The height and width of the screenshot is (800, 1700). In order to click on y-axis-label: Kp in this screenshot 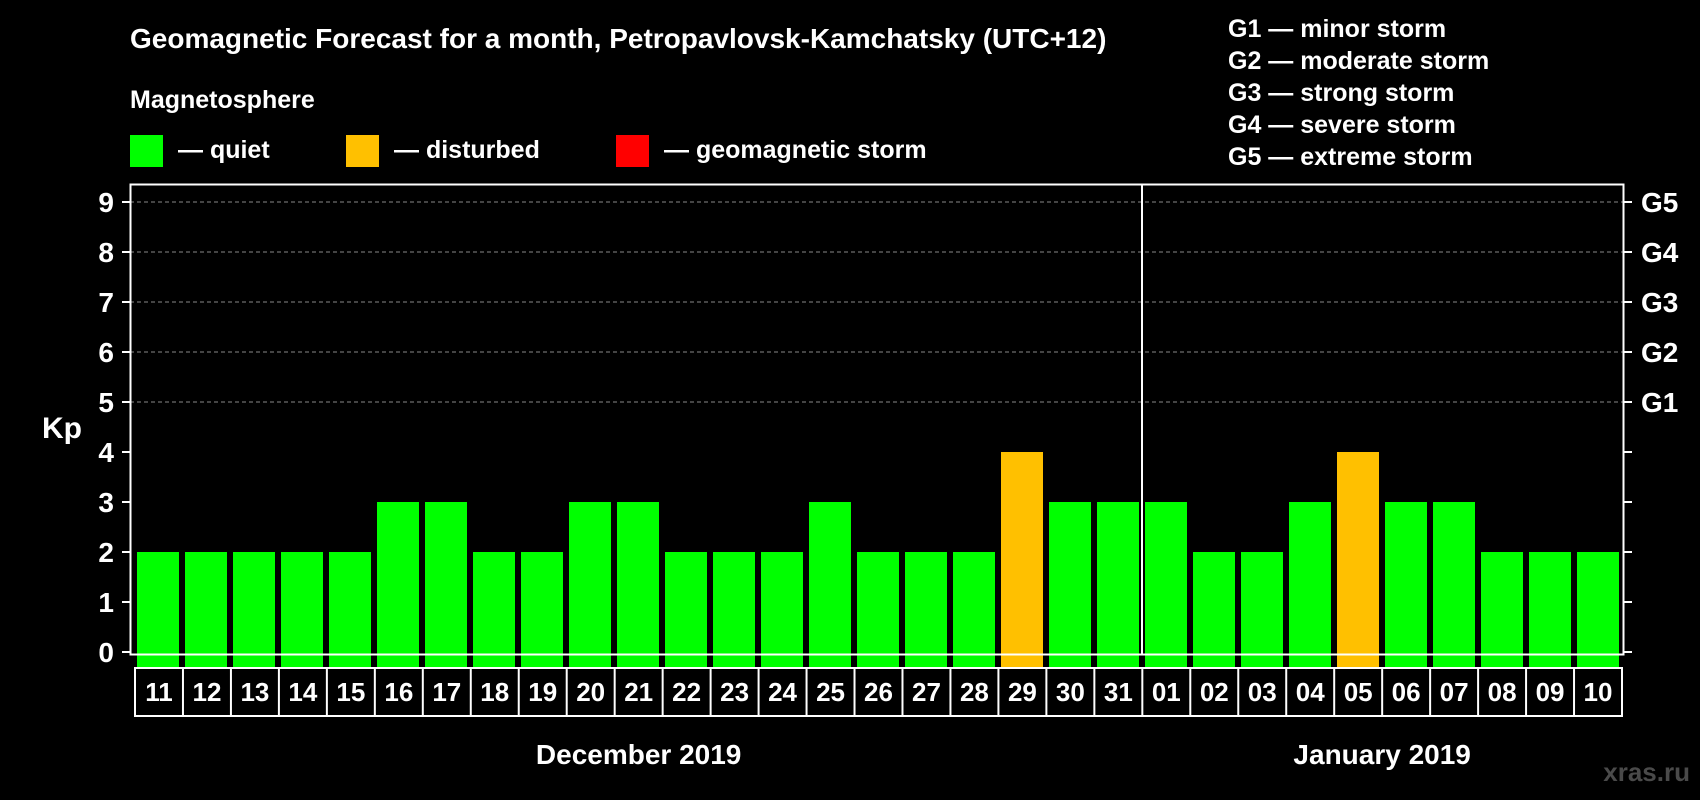, I will do `click(62, 428)`.